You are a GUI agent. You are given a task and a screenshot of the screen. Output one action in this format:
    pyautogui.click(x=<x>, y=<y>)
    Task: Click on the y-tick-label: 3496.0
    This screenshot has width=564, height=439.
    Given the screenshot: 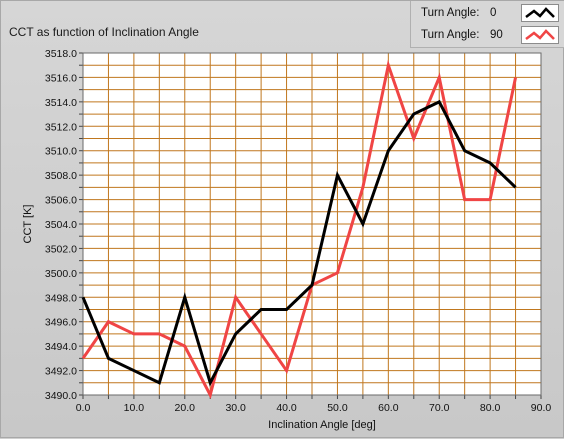 What is the action you would take?
    pyautogui.click(x=61, y=323)
    